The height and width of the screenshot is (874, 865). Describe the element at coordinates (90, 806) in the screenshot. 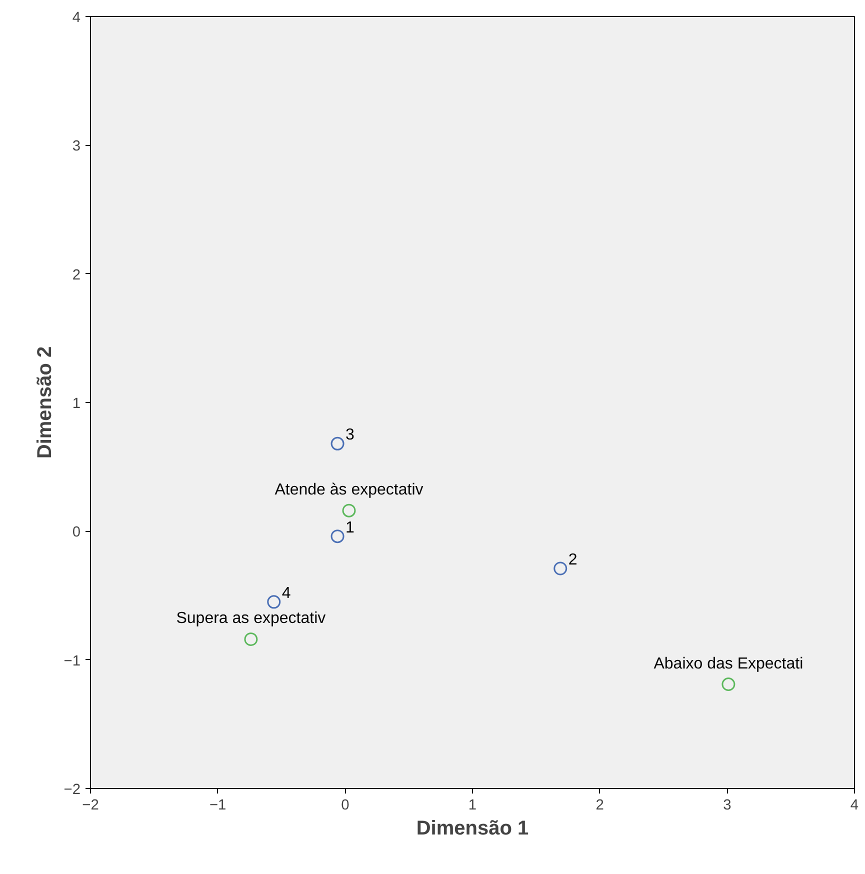

I see `x-tick-label: −2` at that location.